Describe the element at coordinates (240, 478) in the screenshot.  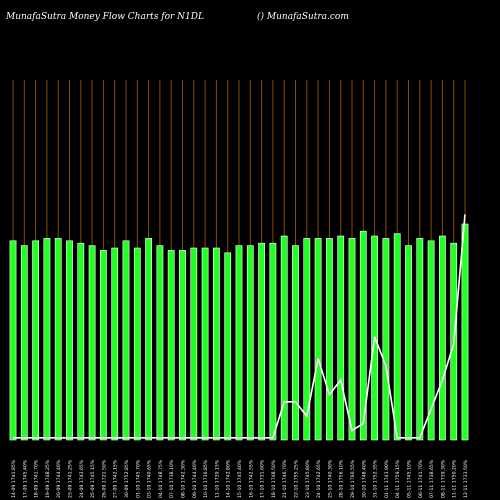
I see `x-tick-label: 15-10 1745.40%` at that location.